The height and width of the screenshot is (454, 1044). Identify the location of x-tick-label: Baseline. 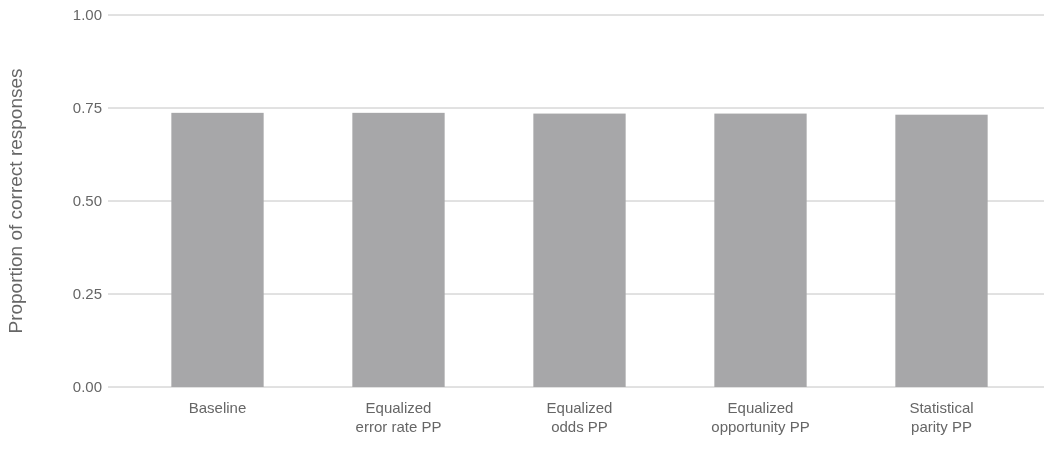
(217, 407).